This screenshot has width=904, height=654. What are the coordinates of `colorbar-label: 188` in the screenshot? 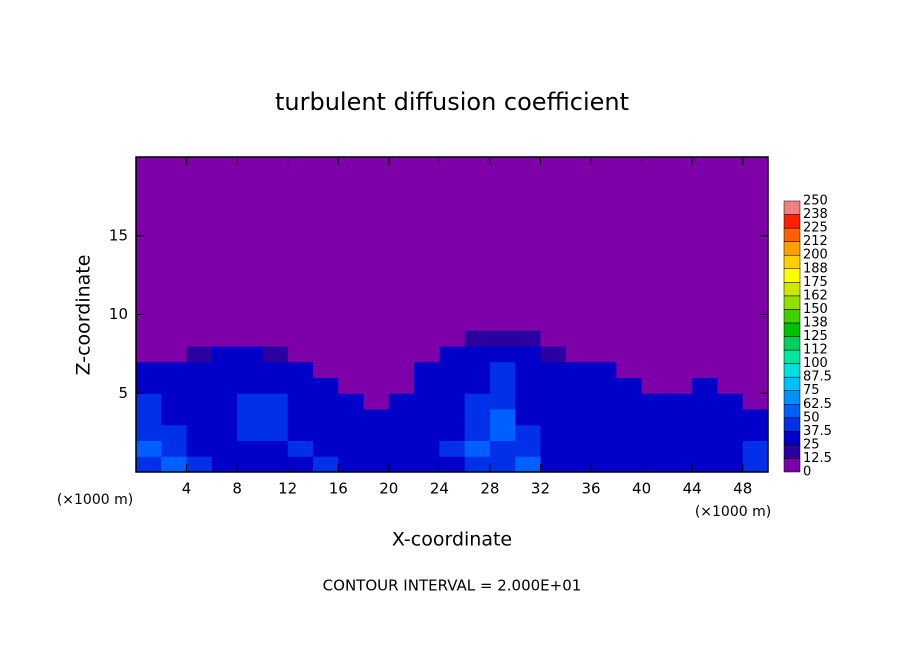 It's located at (815, 268).